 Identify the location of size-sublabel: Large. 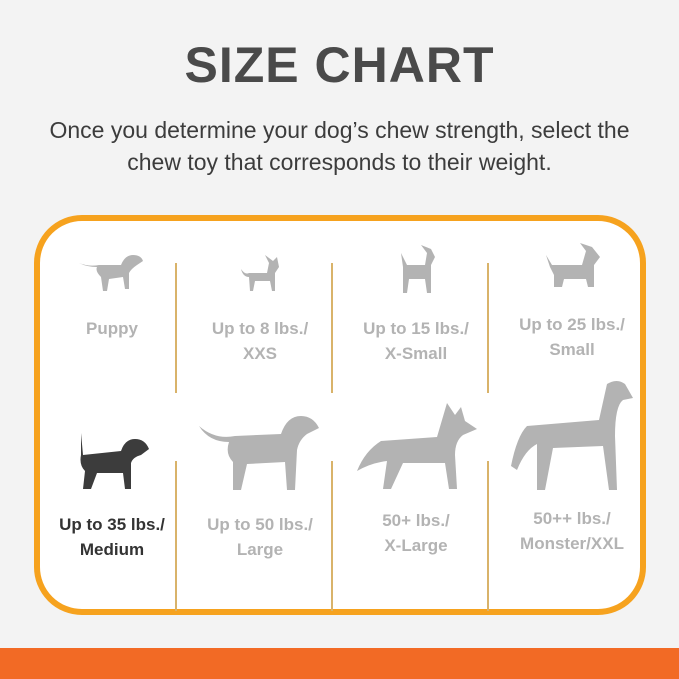
(260, 549).